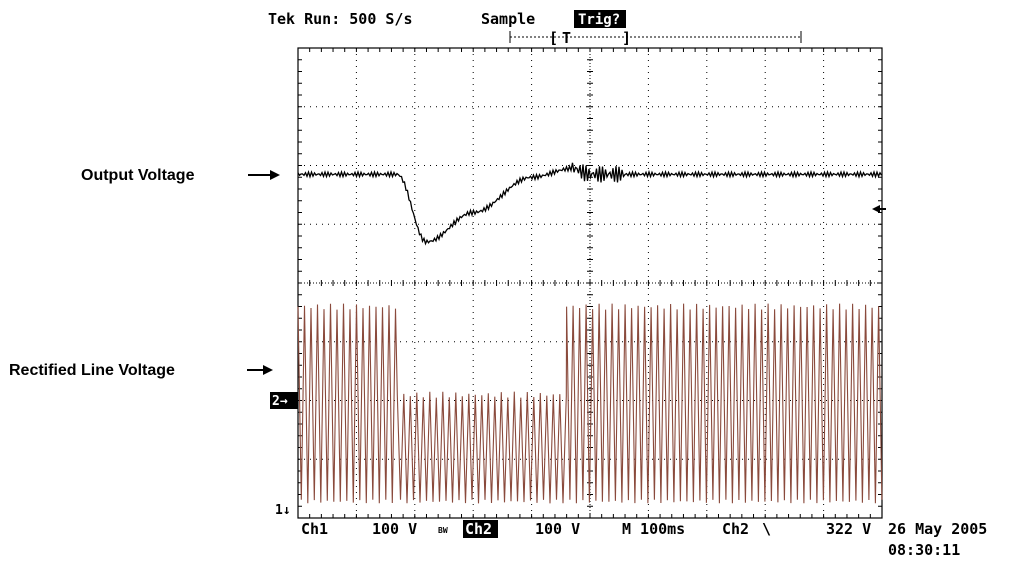 The width and height of the screenshot is (1013, 564). Describe the element at coordinates (626, 38) in the screenshot. I see `record-bracket-right: ]` at that location.